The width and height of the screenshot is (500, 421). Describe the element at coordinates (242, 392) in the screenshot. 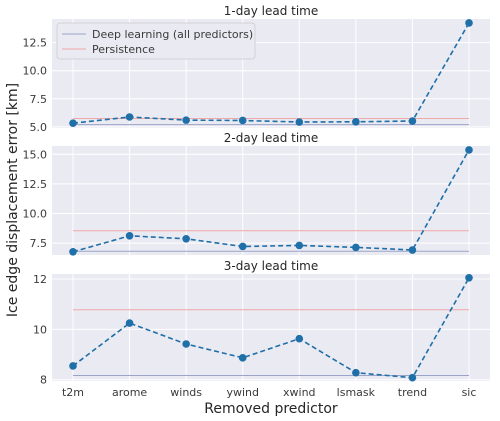

I see `x-tick-label: ywind` at that location.